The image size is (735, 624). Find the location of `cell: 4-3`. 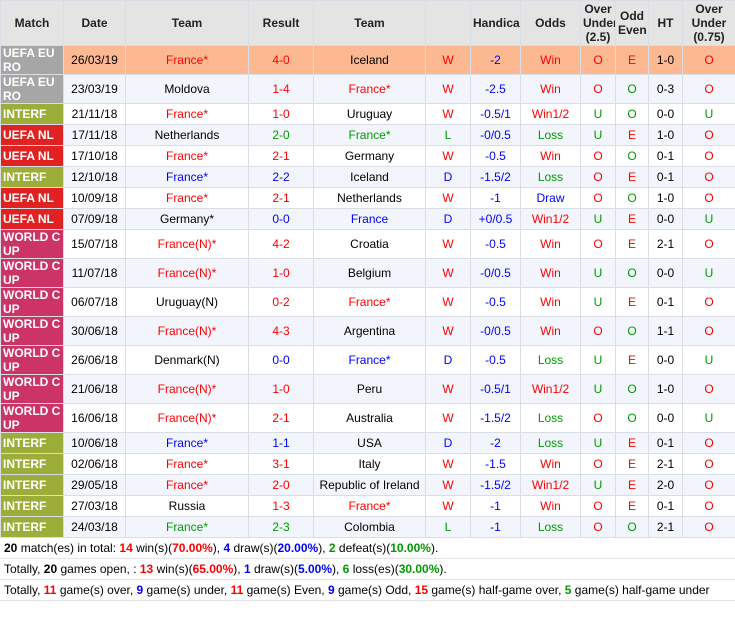

cell: 4-3 is located at coordinates (281, 331).